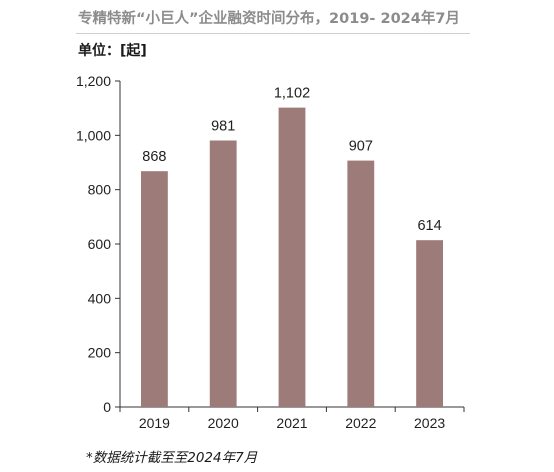 The image size is (554, 472). Describe the element at coordinates (100, 353) in the screenshot. I see `y-tick-label: 200` at that location.